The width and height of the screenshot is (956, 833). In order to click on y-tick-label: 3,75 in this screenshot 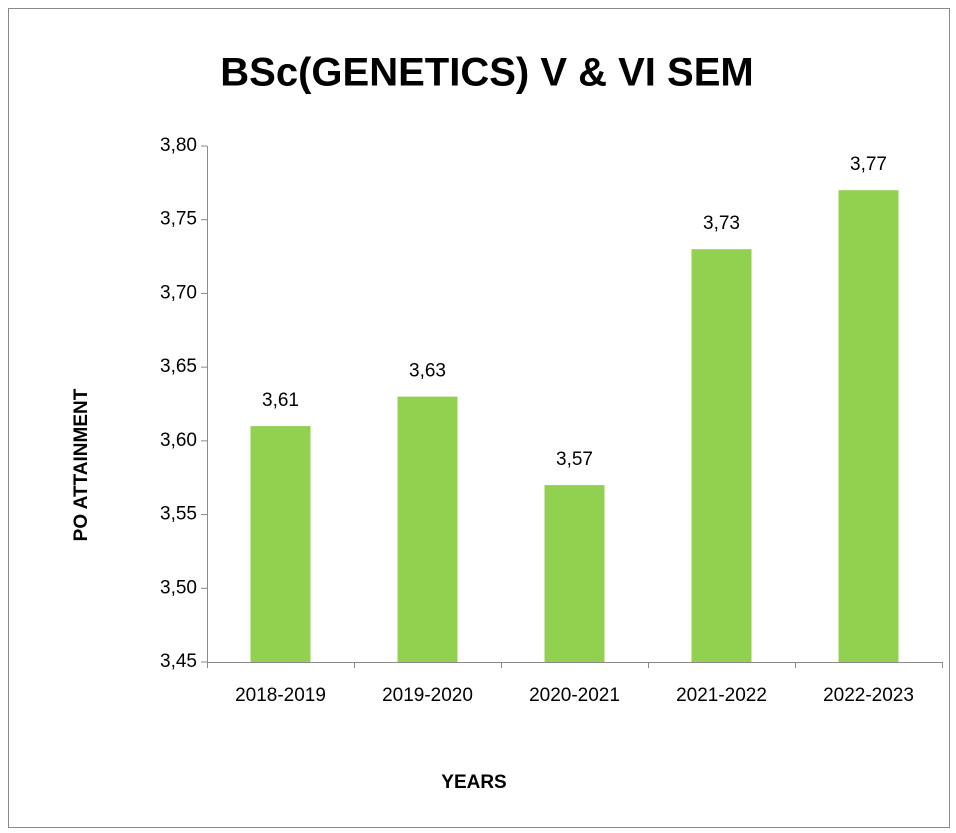, I will do `click(178, 219)`.